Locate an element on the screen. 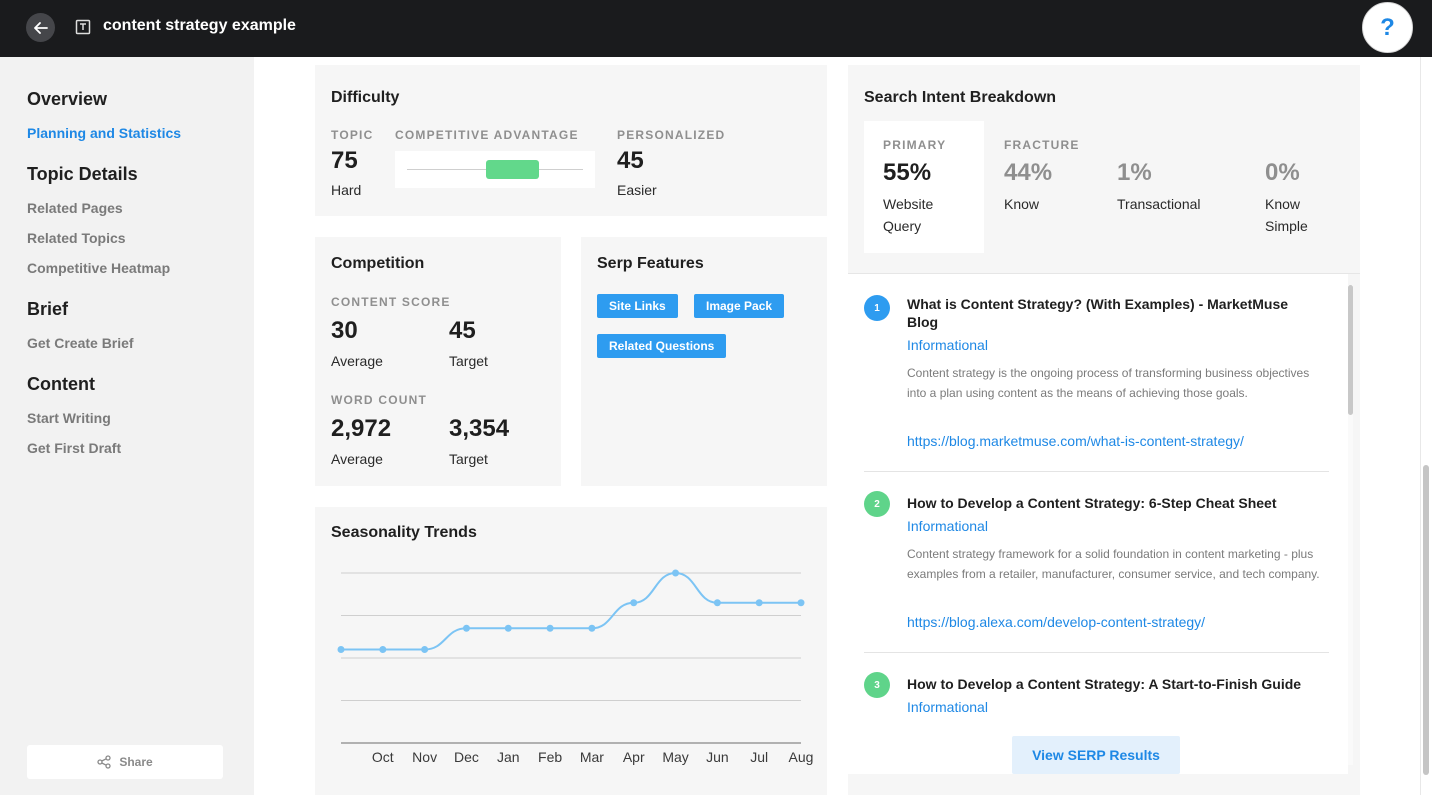 The width and height of the screenshot is (1432, 795). serp-feature-related-questions: Related Questions is located at coordinates (662, 346).